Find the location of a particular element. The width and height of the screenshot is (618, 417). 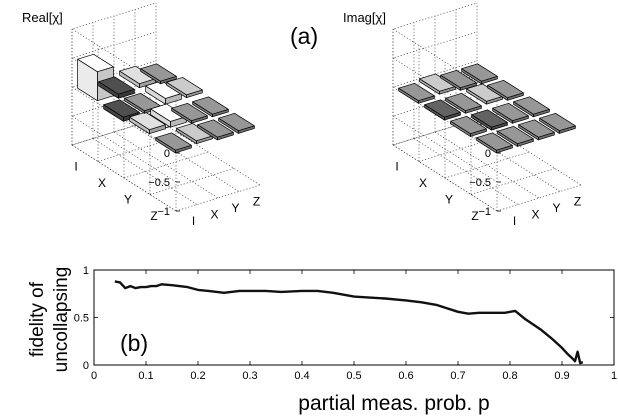

bar-Z-I is located at coordinates (494, 143).